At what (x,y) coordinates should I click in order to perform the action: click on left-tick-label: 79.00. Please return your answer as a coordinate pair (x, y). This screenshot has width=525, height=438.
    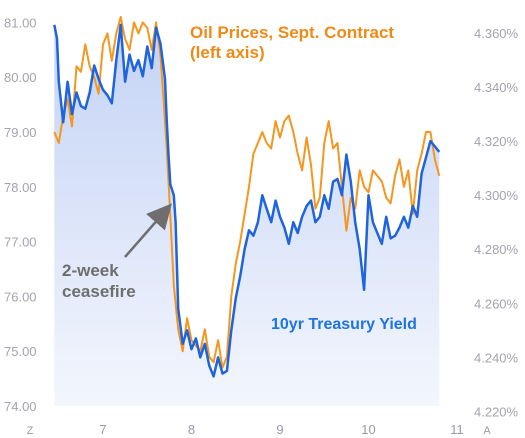
    Looking at the image, I should click on (20, 132).